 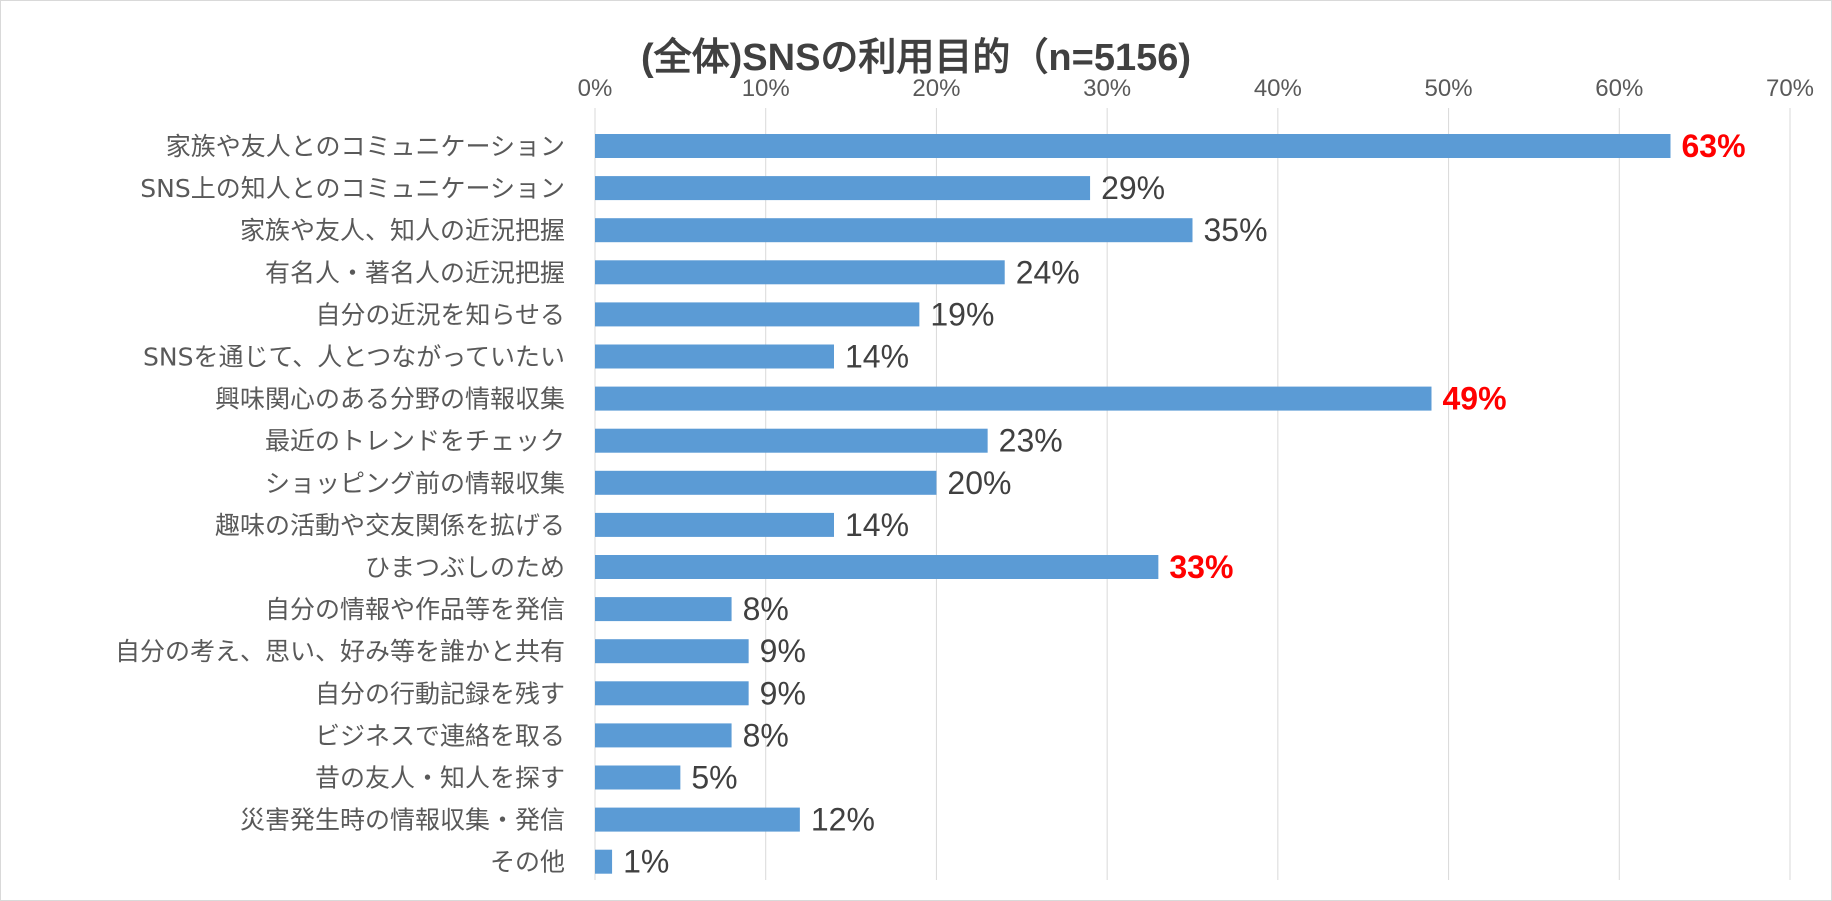 I want to click on data-label: 24%, so click(x=1048, y=272).